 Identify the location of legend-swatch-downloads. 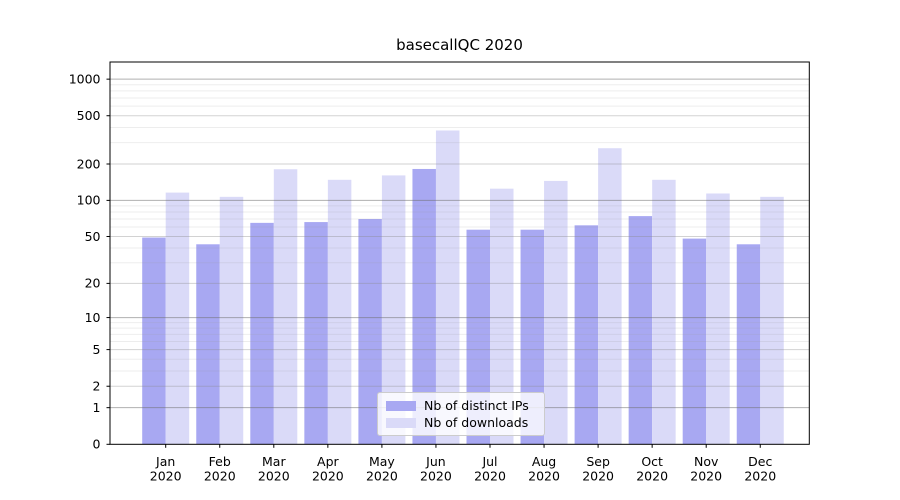
(401, 422).